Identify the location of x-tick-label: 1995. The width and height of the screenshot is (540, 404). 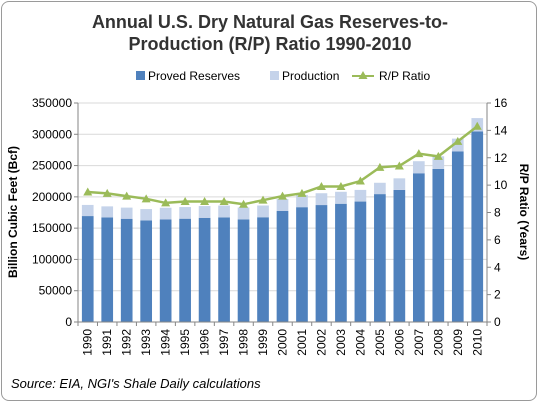
(185, 342).